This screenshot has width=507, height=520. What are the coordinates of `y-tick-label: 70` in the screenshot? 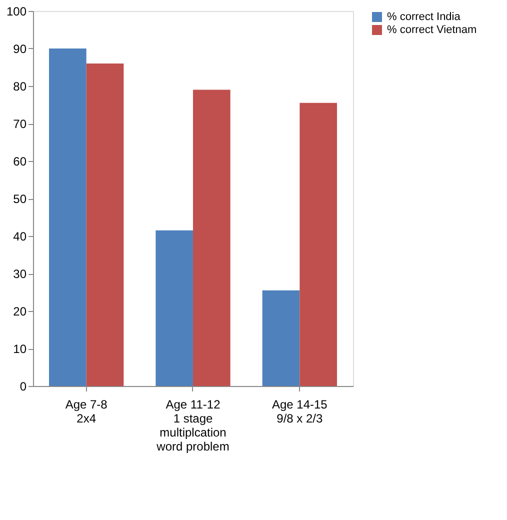 It's located at (20, 124).